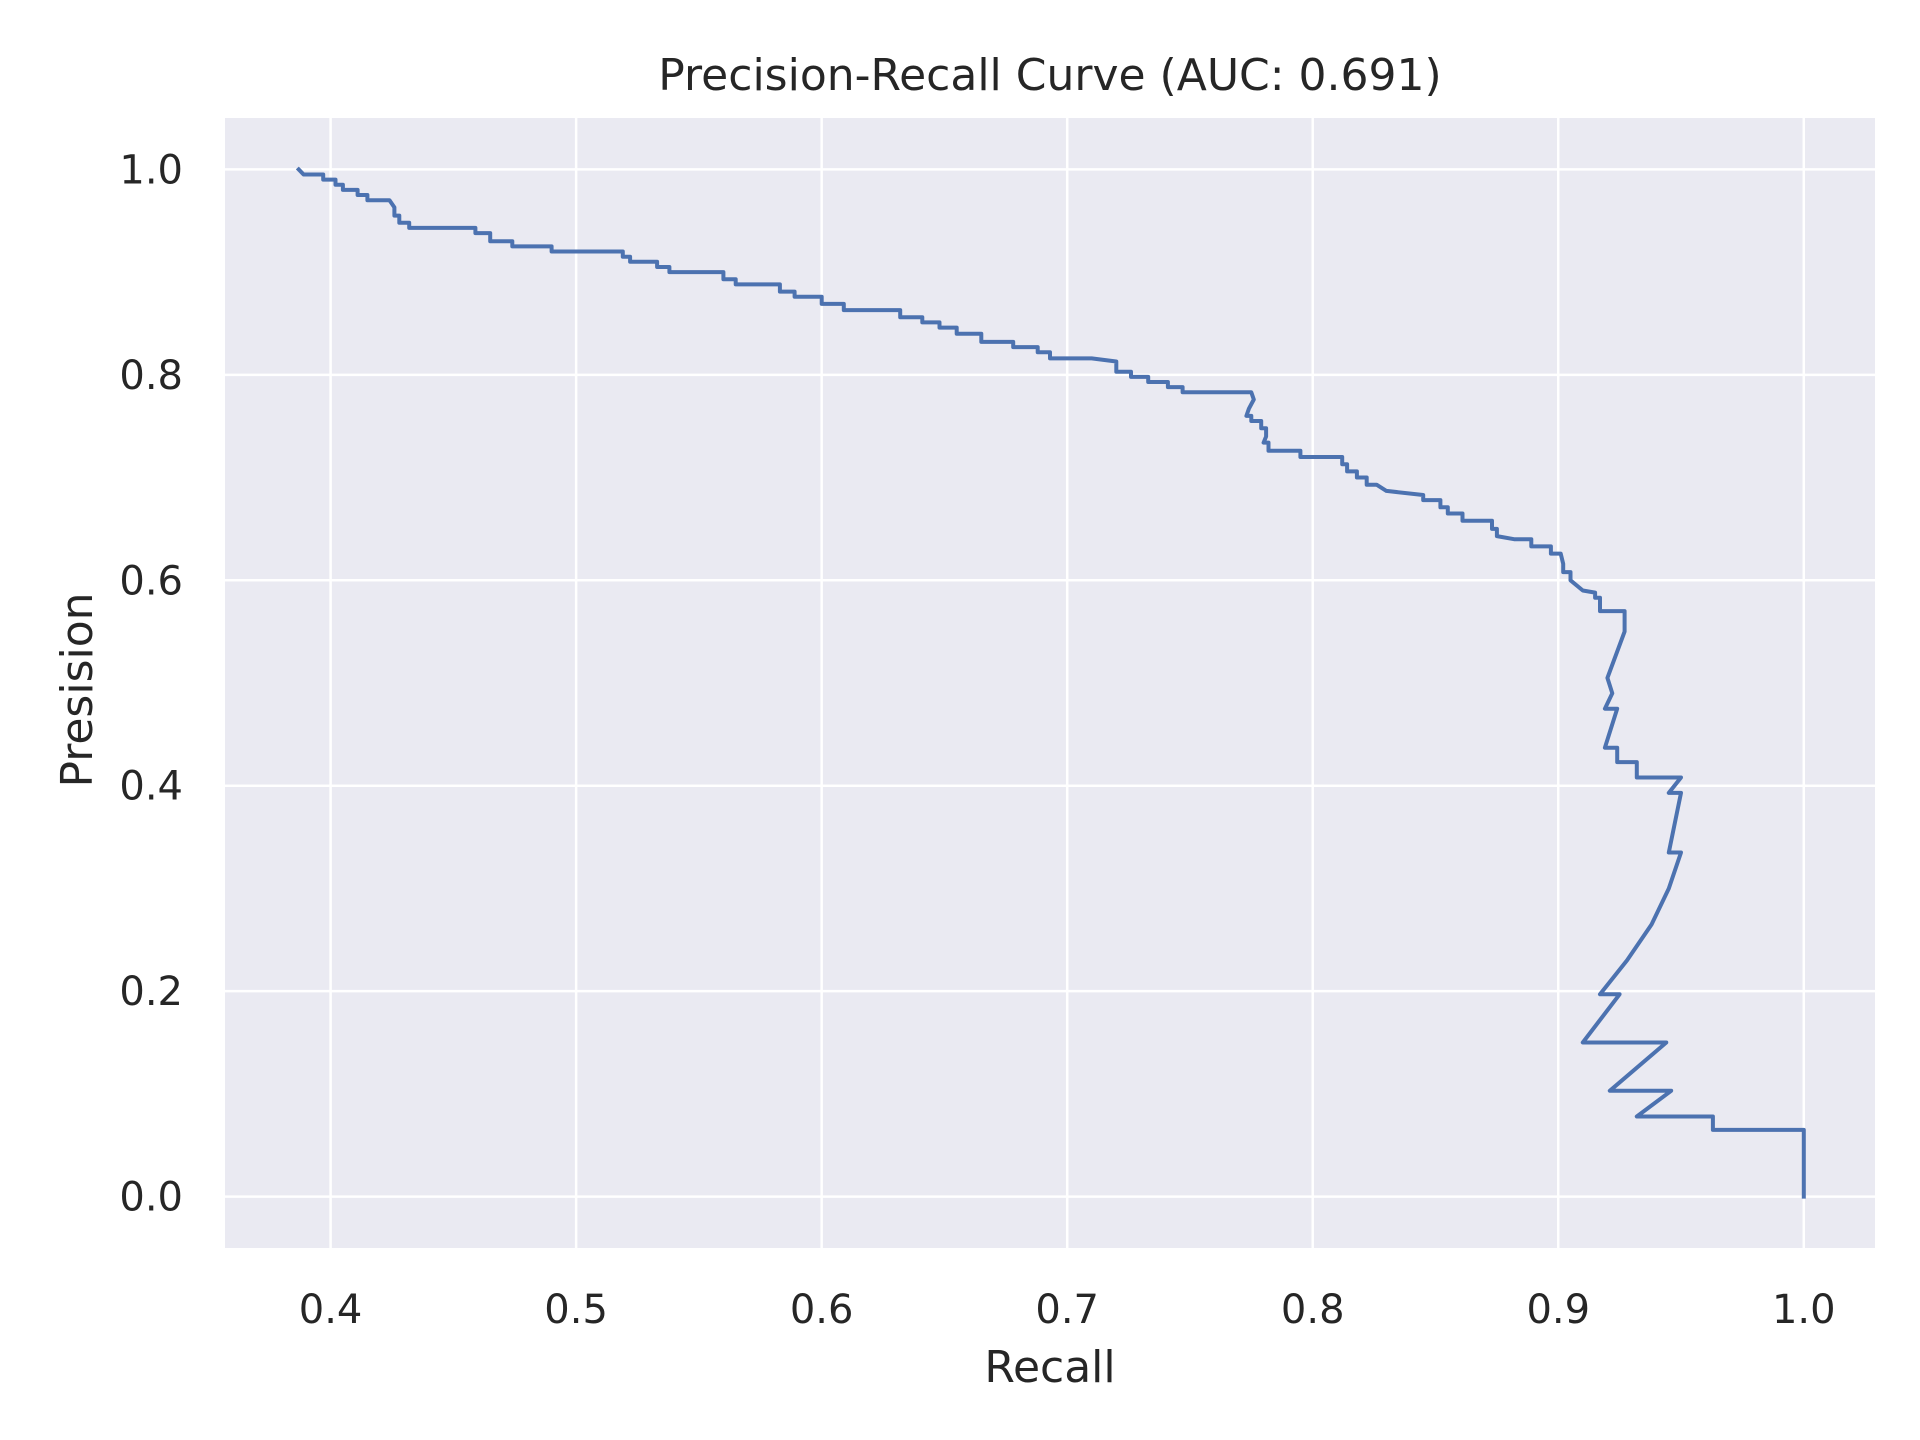 The width and height of the screenshot is (1920, 1440). I want to click on y-axis-label: Presision, so click(77, 689).